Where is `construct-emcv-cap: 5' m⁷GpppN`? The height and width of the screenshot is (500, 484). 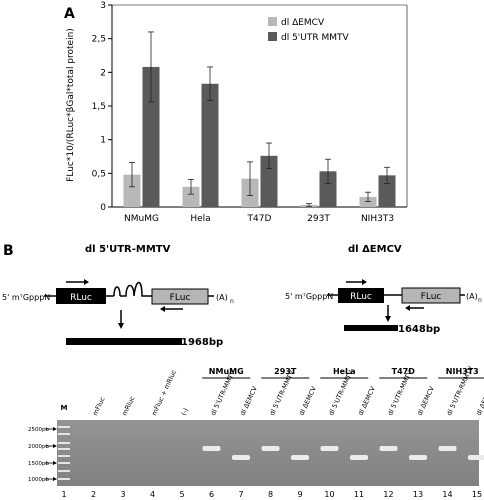 construct-emcv-cap: 5' m⁷GpppN is located at coordinates (309, 296).